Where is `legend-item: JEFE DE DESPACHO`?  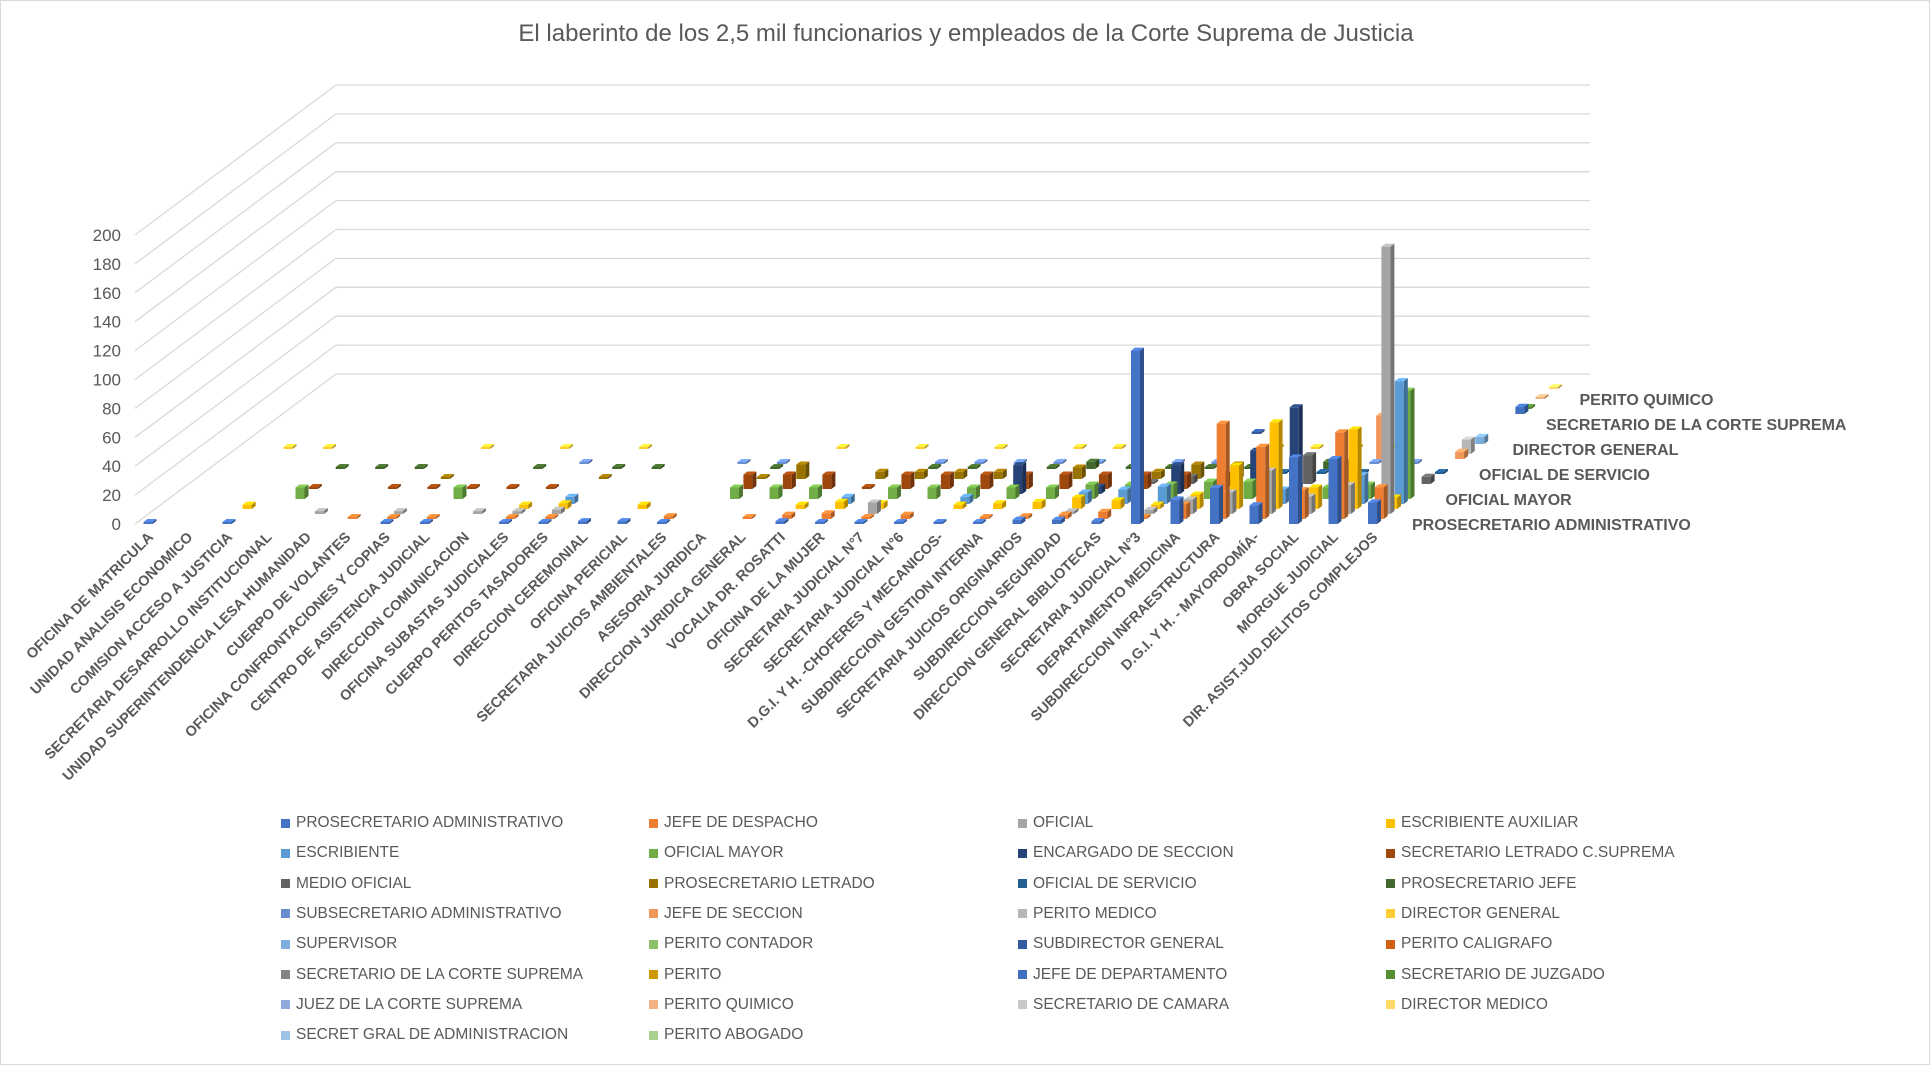 legend-item: JEFE DE DESPACHO is located at coordinates (733, 823).